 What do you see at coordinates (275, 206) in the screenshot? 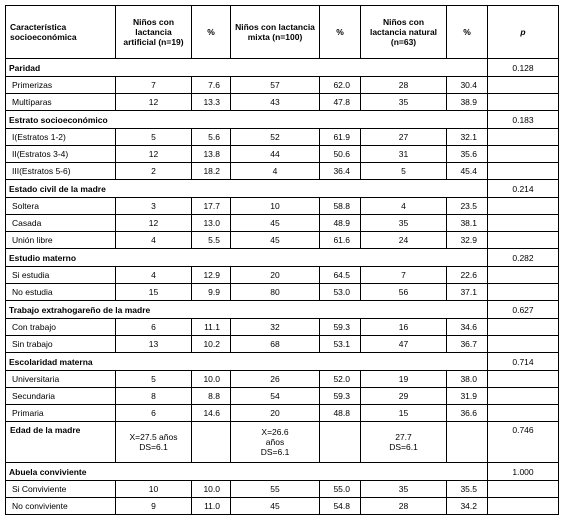
I see `count-mixed: 10` at bounding box center [275, 206].